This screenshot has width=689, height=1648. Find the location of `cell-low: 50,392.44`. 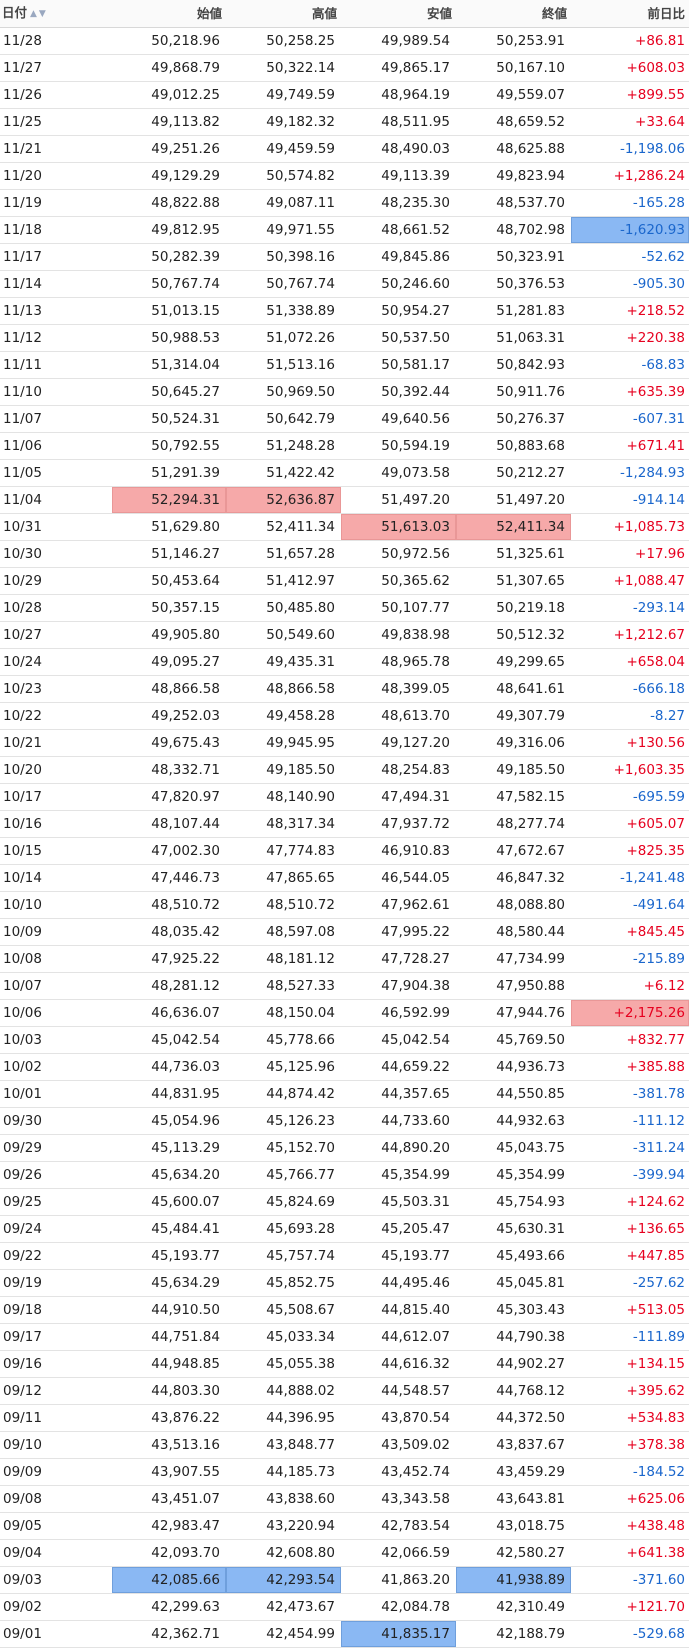

cell-low: 50,392.44 is located at coordinates (398, 392).